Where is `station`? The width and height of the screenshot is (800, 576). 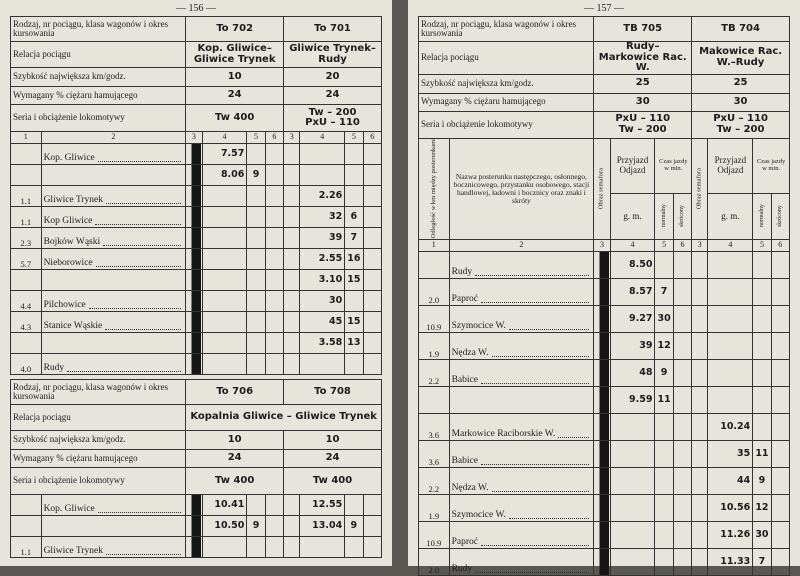
station is located at coordinates (113, 280).